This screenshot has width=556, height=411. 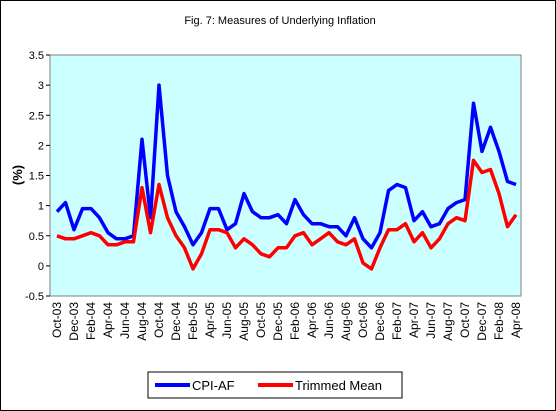 I want to click on x-tick-label: Oct-04, so click(x=159, y=320).